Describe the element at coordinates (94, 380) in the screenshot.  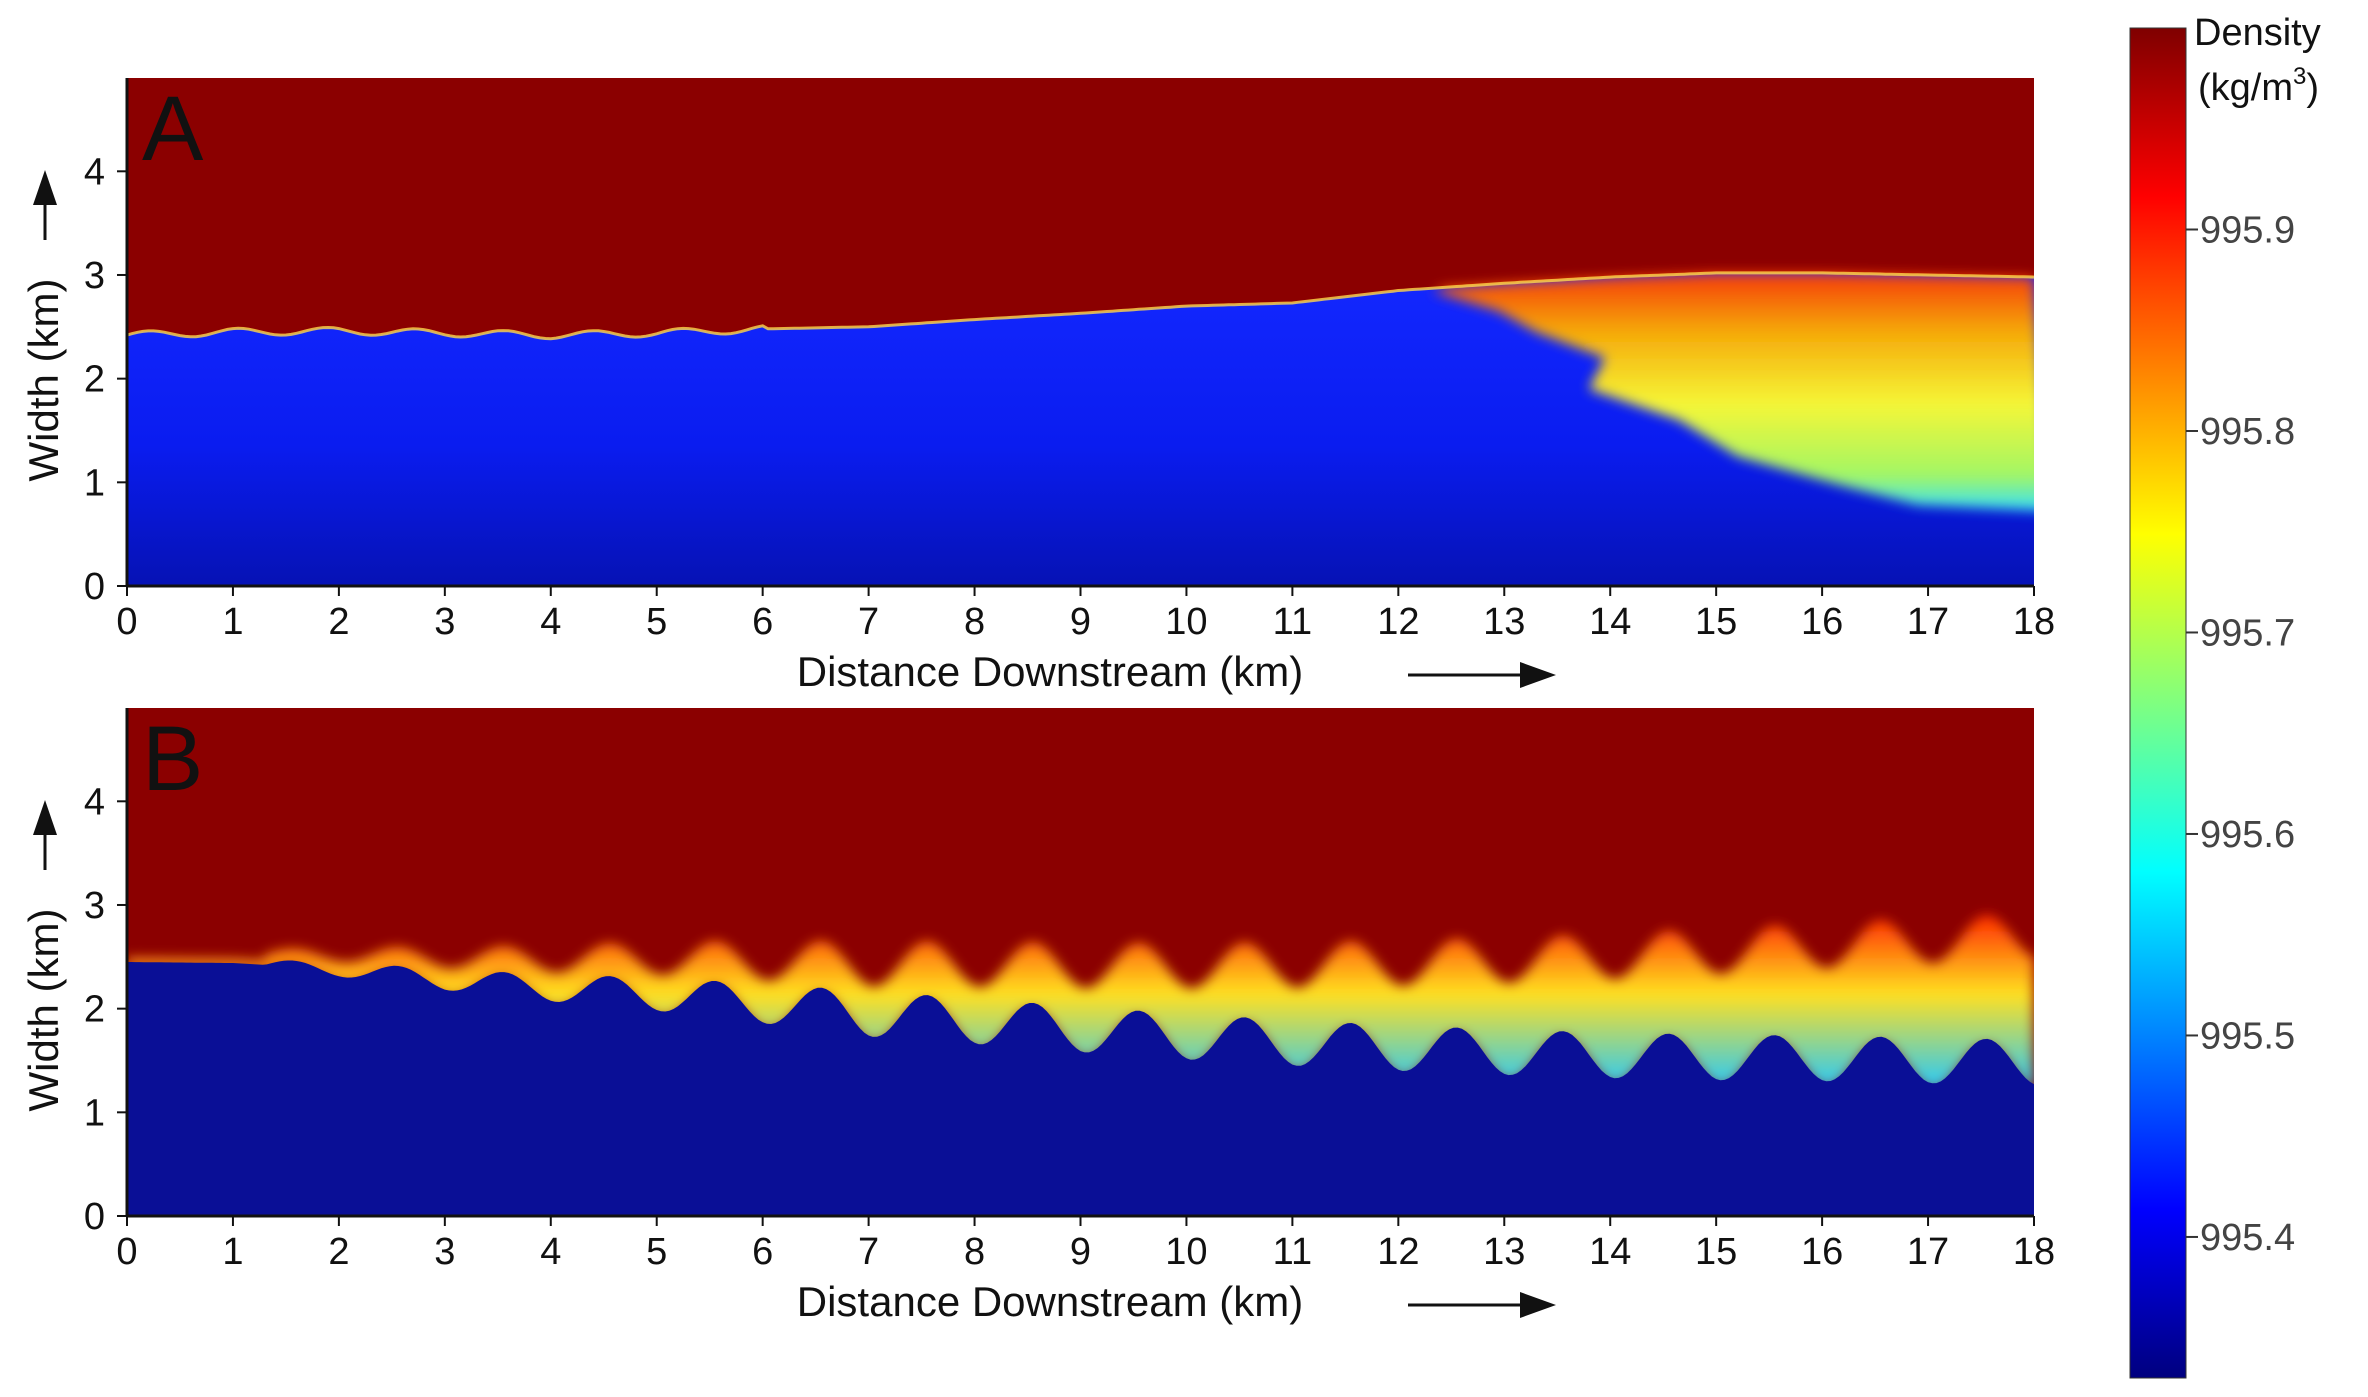
I see `panel-a-ytick-label: 2` at that location.